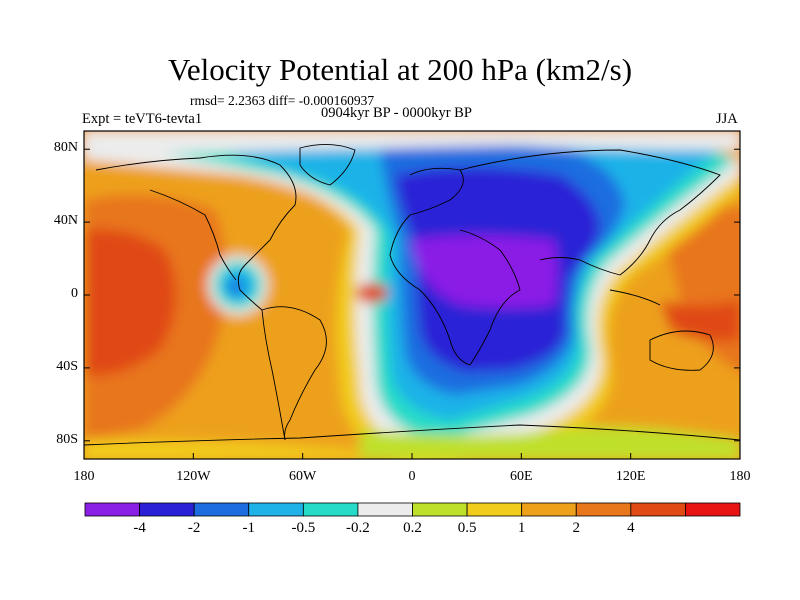  Describe the element at coordinates (65, 148) in the screenshot. I see `y-tick-label: 80N` at that location.